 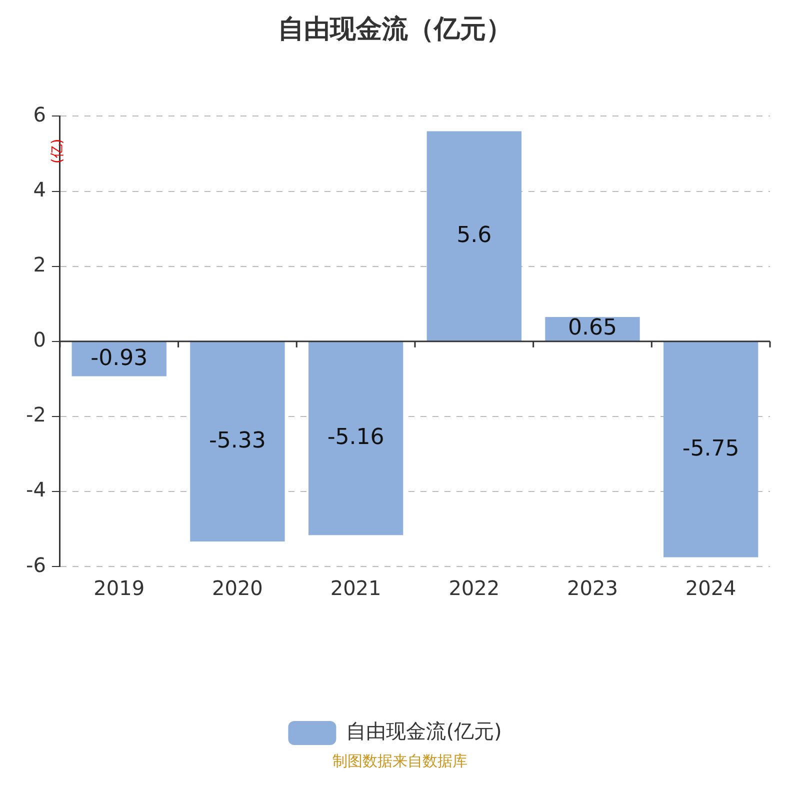 What do you see at coordinates (39, 189) in the screenshot?
I see `y-tick-label: 4` at bounding box center [39, 189].